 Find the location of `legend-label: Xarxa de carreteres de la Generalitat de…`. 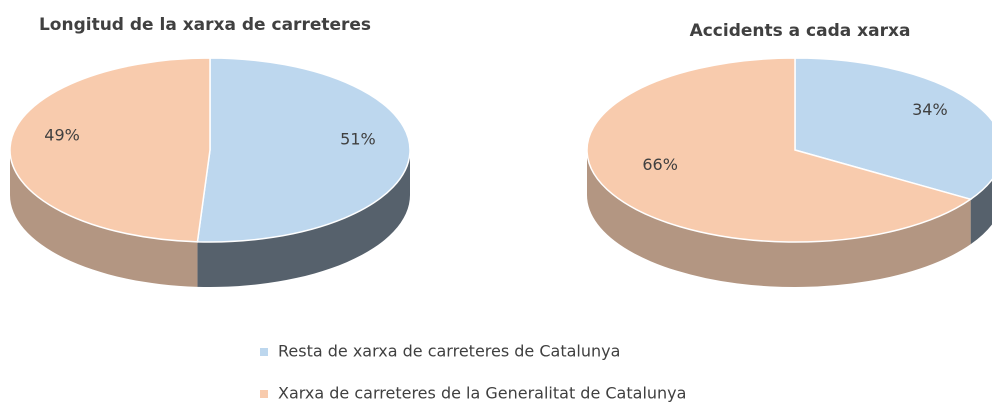

legend-label: Xarxa de carreteres de la Generalitat de… is located at coordinates (482, 393).